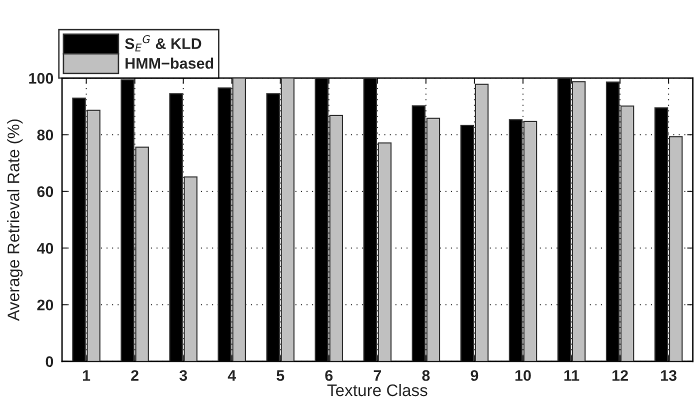  I want to click on y-tick-label: 100, so click(41, 78).